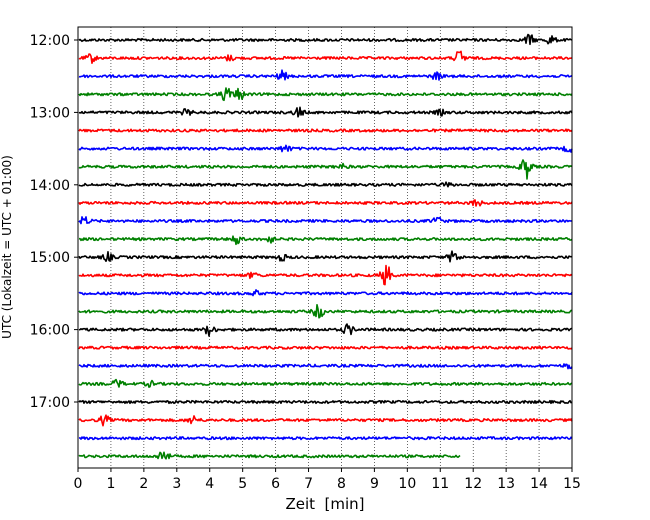  I want to click on y-tick-label: 13:00, so click(50, 113).